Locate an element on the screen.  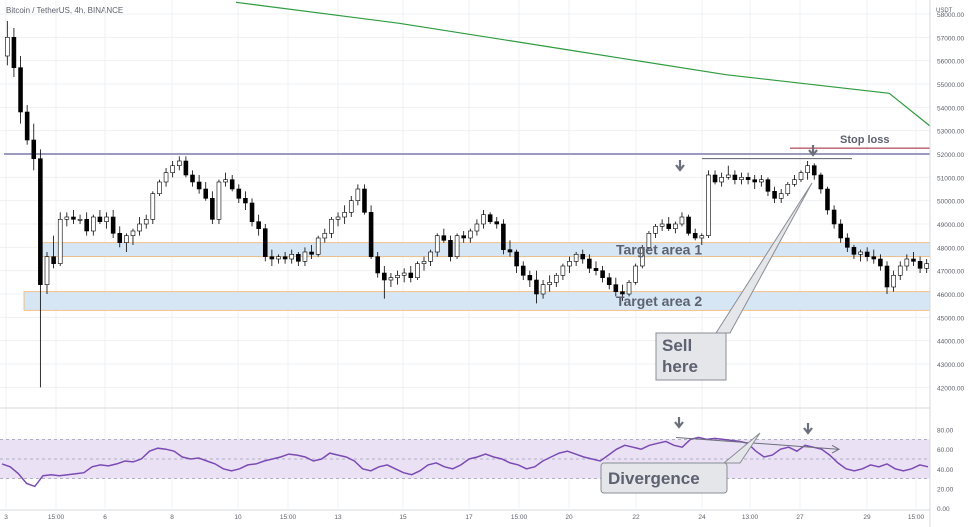
target-area-2-zone is located at coordinates (477, 301).